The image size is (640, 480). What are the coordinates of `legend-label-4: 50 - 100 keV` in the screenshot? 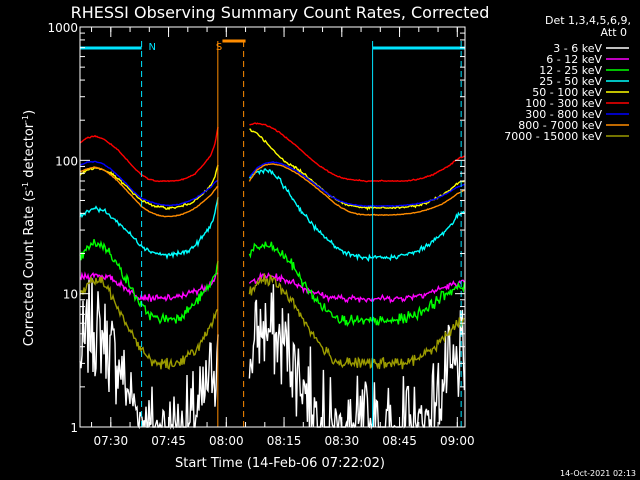 It's located at (567, 92).